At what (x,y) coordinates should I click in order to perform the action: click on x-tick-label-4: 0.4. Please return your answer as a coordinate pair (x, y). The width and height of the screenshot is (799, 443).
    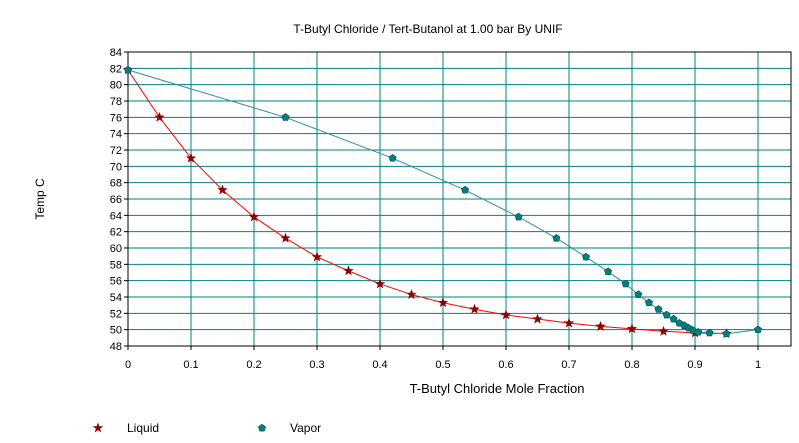
    Looking at the image, I should click on (379, 365).